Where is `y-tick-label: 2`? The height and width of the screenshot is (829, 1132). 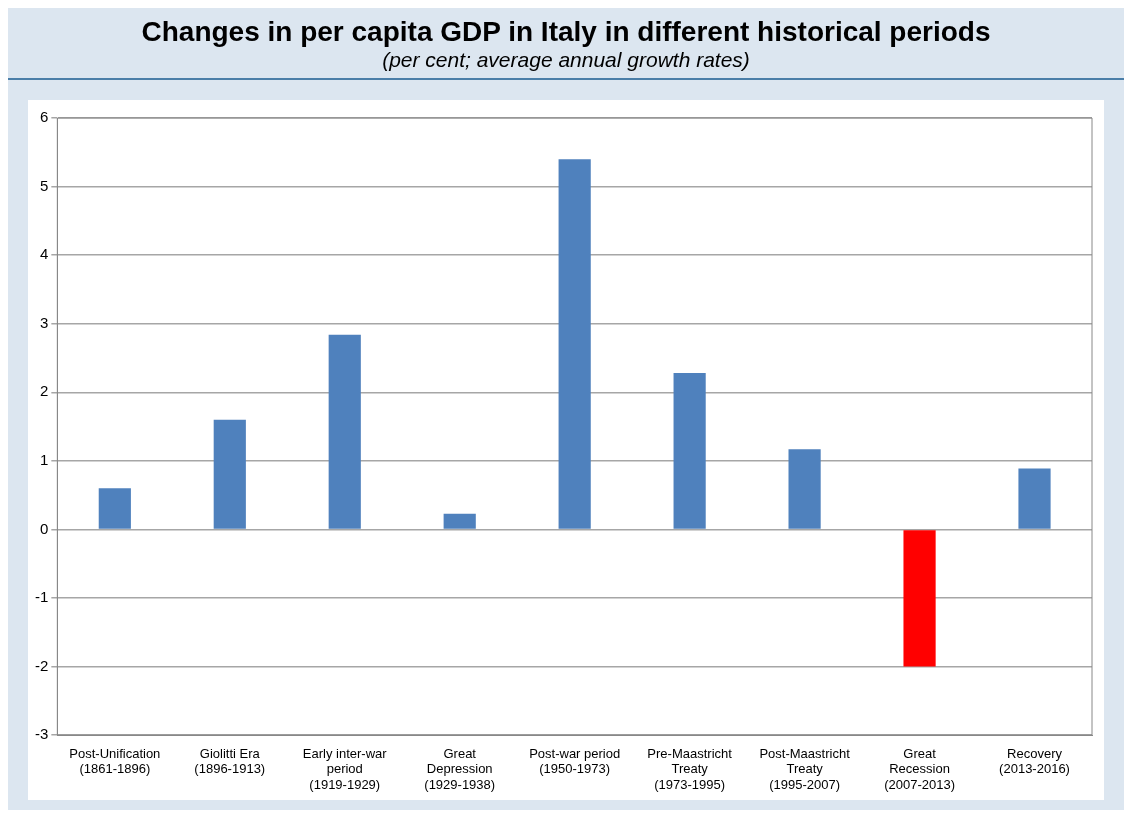 y-tick-label: 2 is located at coordinates (44, 391).